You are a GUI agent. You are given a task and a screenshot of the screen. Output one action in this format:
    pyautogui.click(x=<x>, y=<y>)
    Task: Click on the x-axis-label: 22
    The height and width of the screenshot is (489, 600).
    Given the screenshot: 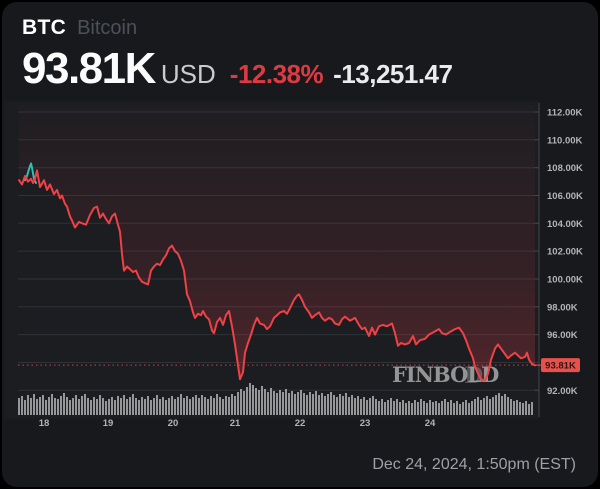 What is the action you would take?
    pyautogui.click(x=300, y=423)
    